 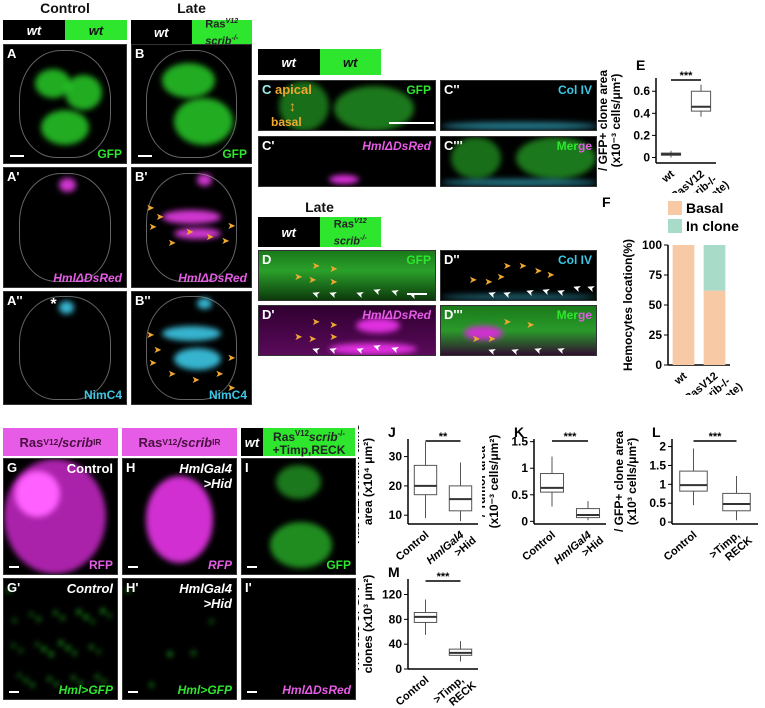 What do you see at coordinates (452, 259) in the screenshot?
I see `panel-label: D''` at bounding box center [452, 259].